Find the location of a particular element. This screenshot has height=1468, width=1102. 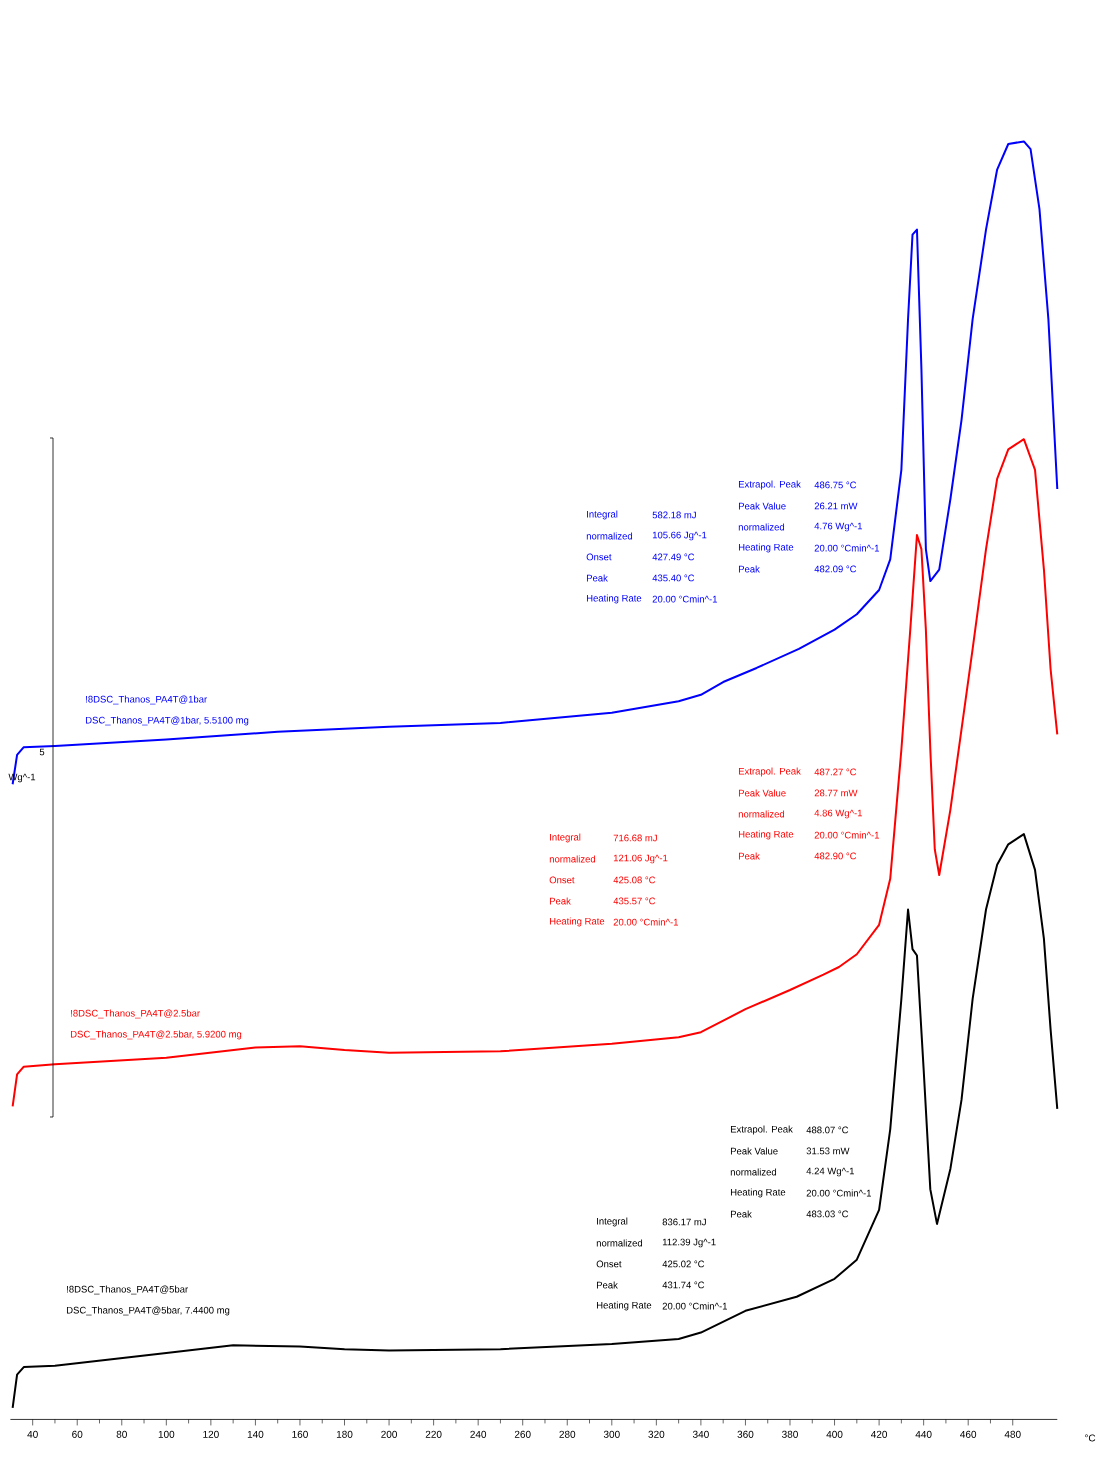

annotation: 487.27 °C is located at coordinates (835, 772).